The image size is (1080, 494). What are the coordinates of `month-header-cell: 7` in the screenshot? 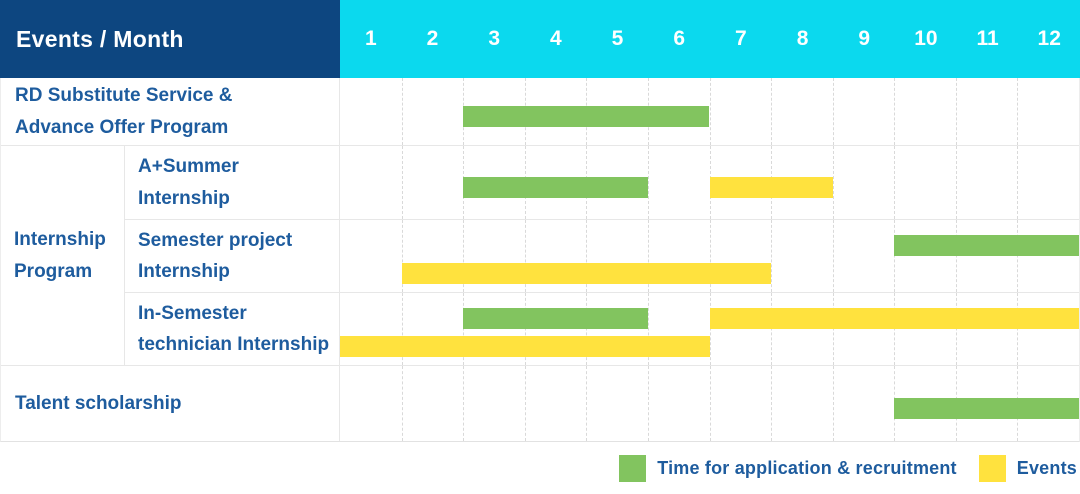 It's located at (741, 38).